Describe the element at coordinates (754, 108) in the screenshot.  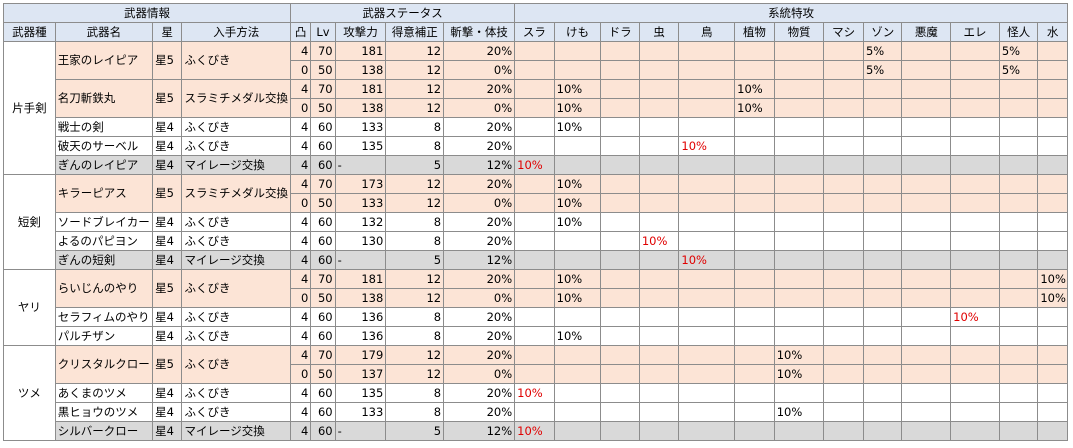
I see `trait-cell-shoku: 10%` at that location.